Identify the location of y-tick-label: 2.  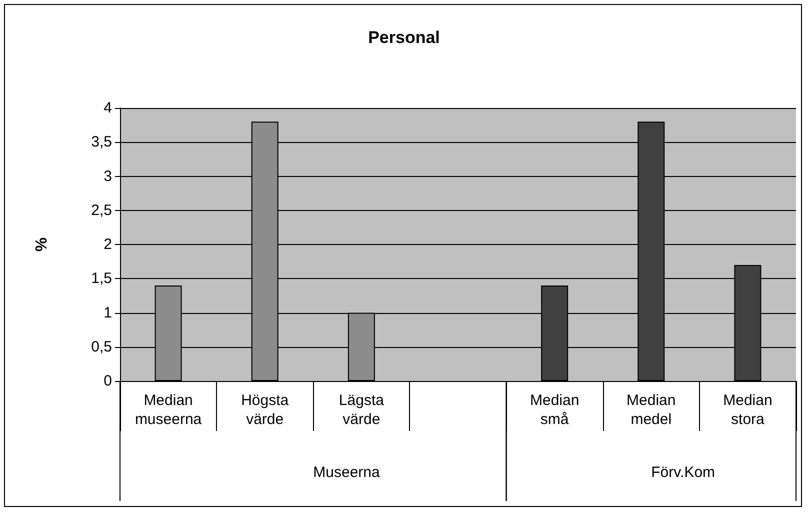
(108, 244).